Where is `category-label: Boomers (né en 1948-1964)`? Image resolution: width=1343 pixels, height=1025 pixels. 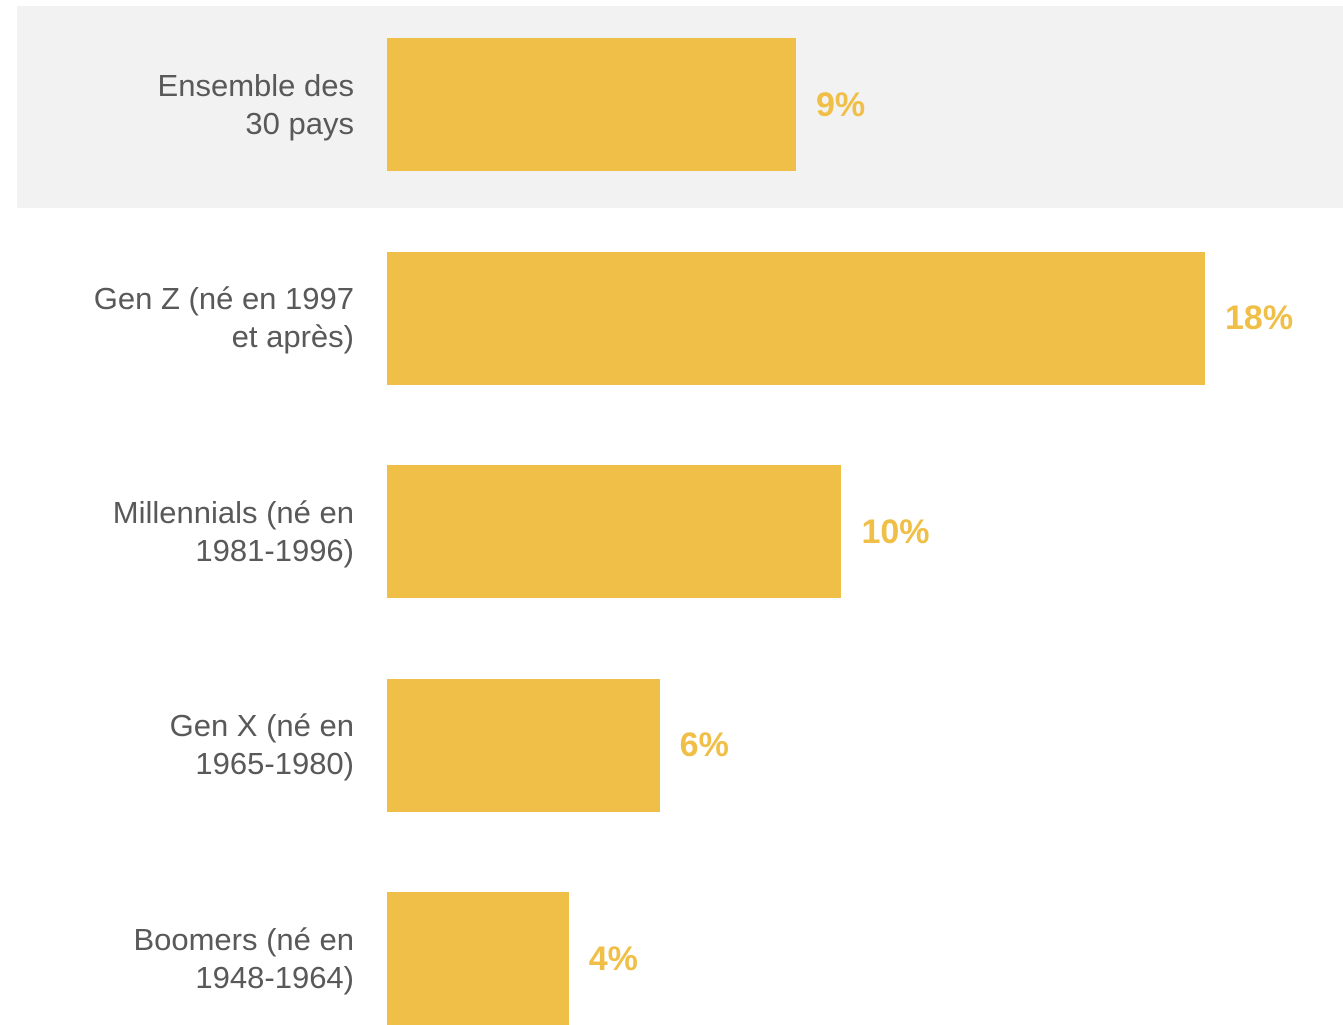
category-label: Boomers (né en 1948-1964) is located at coordinates (243, 958).